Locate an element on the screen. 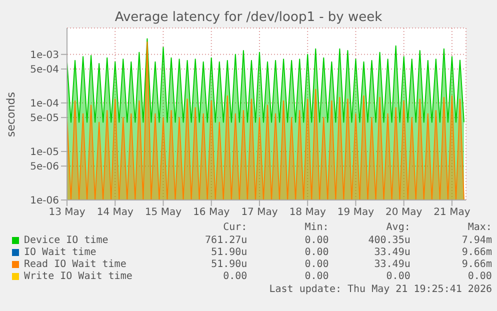  legend-label: IO Wait time is located at coordinates (60, 252).